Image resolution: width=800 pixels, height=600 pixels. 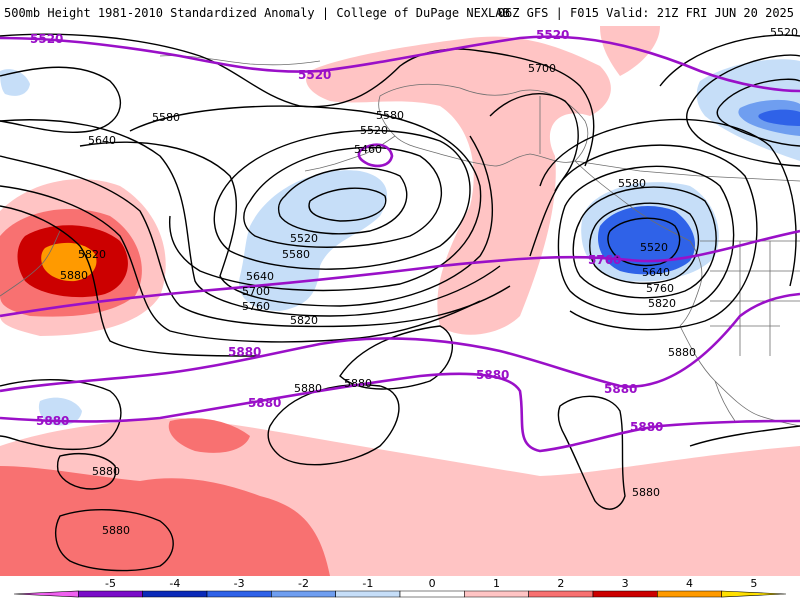 I want to click on black-contour-label: 5760, so click(x=660, y=288).